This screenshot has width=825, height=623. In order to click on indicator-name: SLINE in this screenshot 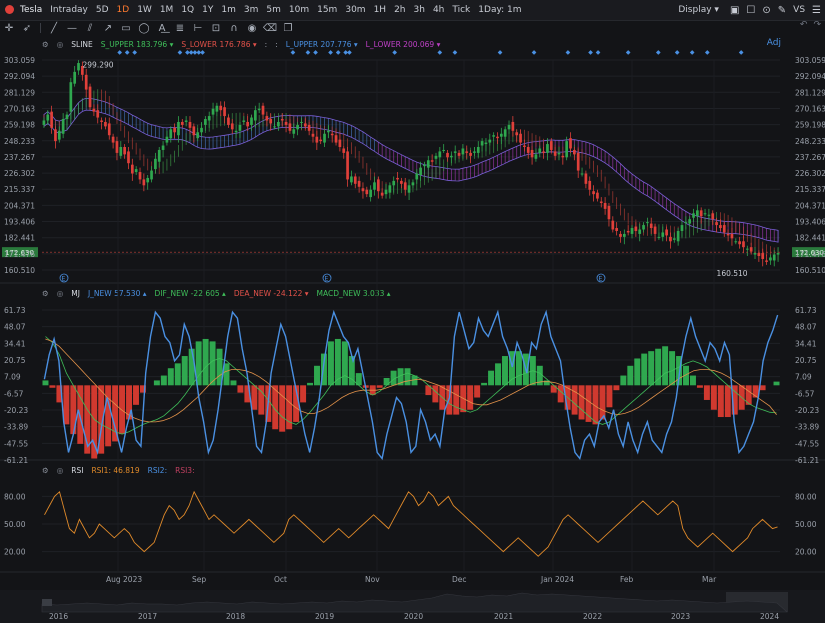, I will do `click(82, 44)`.